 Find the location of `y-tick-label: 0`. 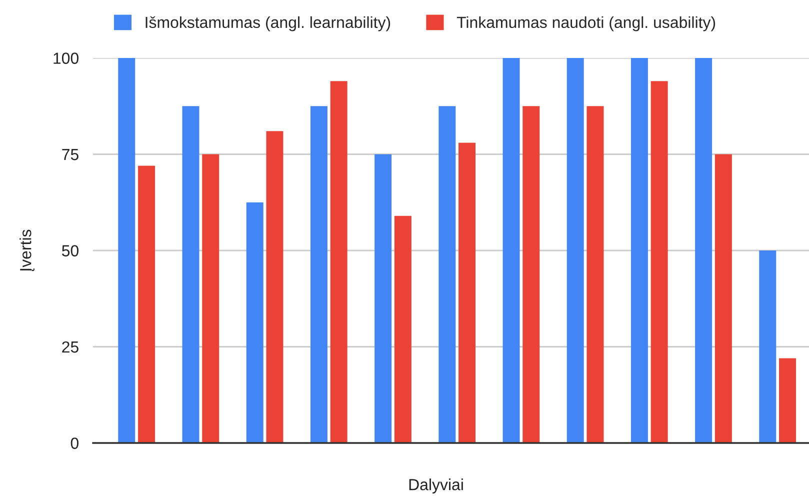

y-tick-label: 0 is located at coordinates (74, 443).